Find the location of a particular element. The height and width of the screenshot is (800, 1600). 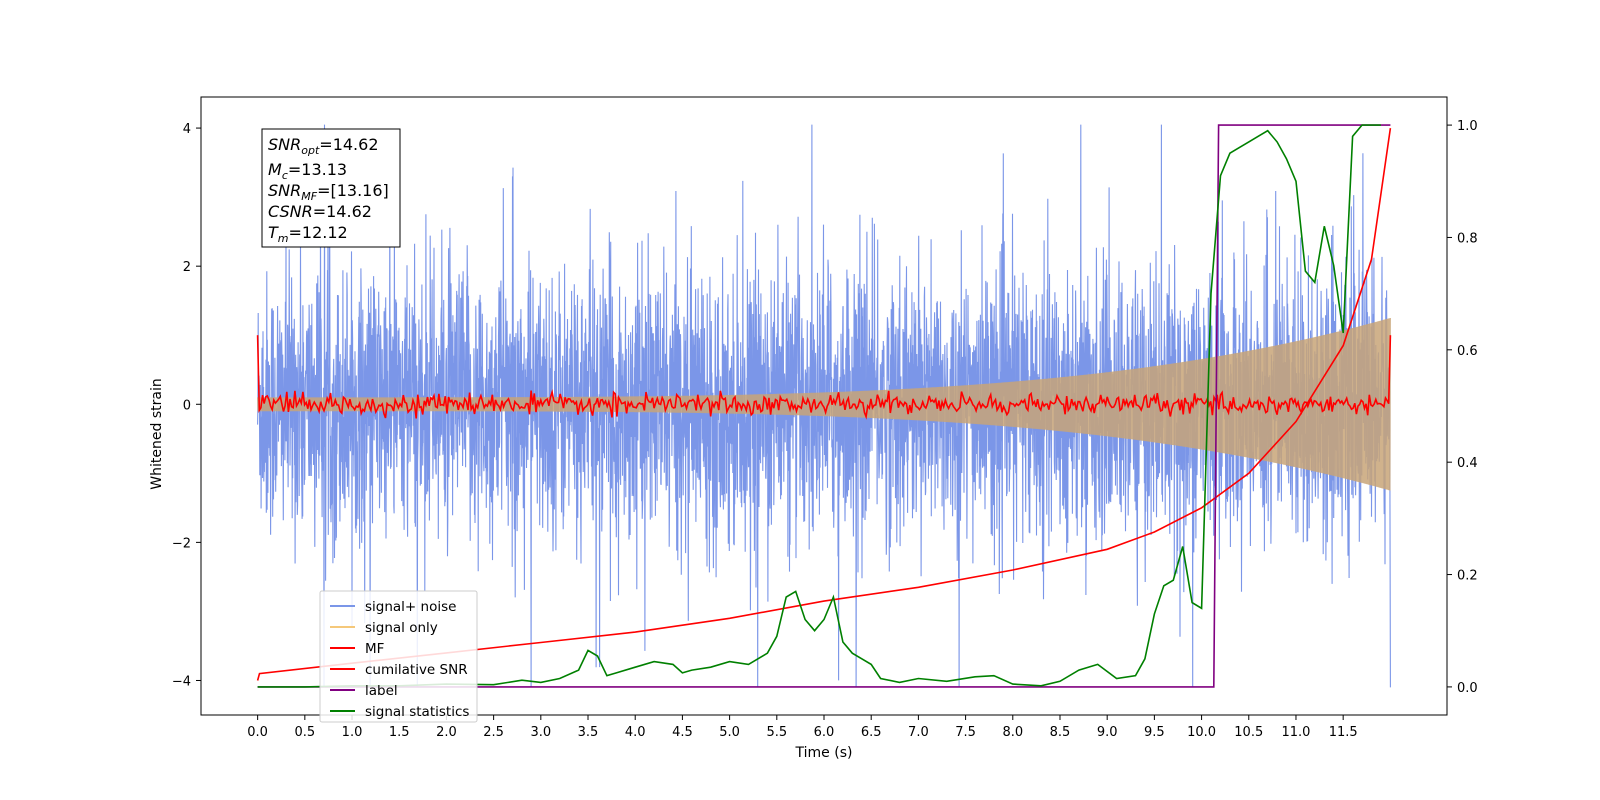

annotation-mc: Mc=13.13 is located at coordinates (307, 171).